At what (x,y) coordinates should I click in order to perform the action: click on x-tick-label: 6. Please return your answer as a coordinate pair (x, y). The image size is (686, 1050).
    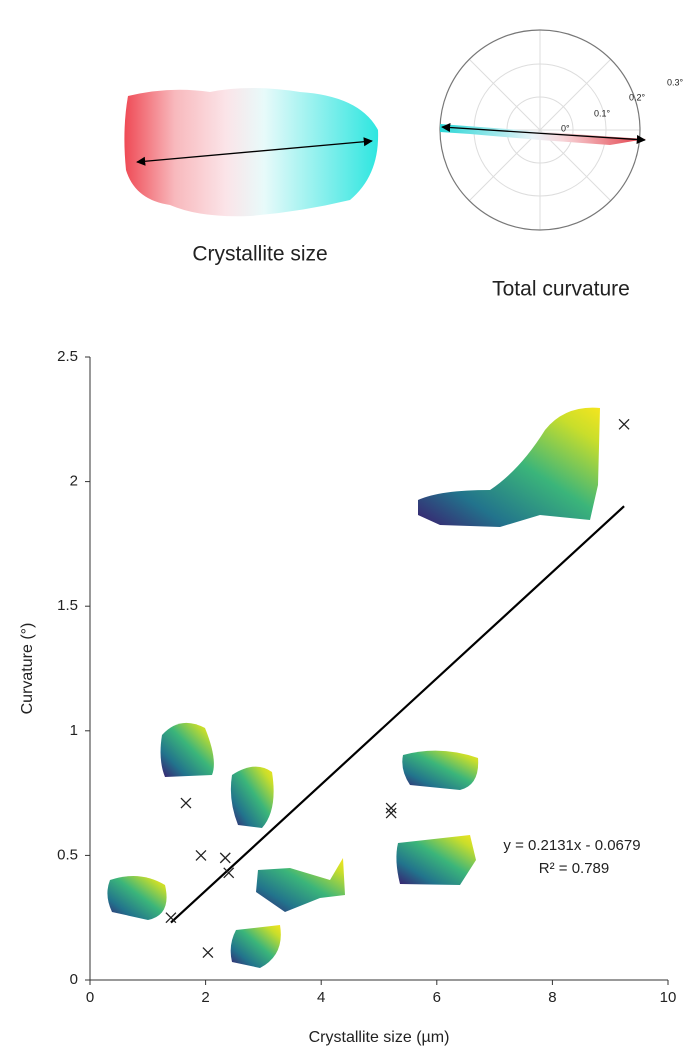
    Looking at the image, I should click on (437, 997).